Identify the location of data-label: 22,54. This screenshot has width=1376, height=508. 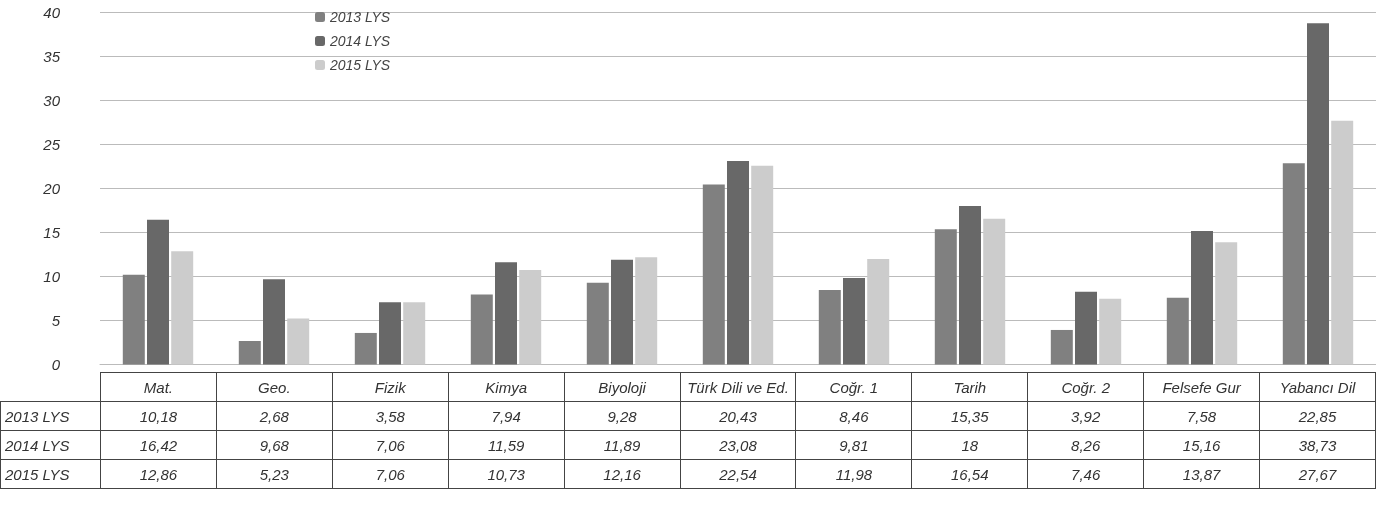
(738, 474).